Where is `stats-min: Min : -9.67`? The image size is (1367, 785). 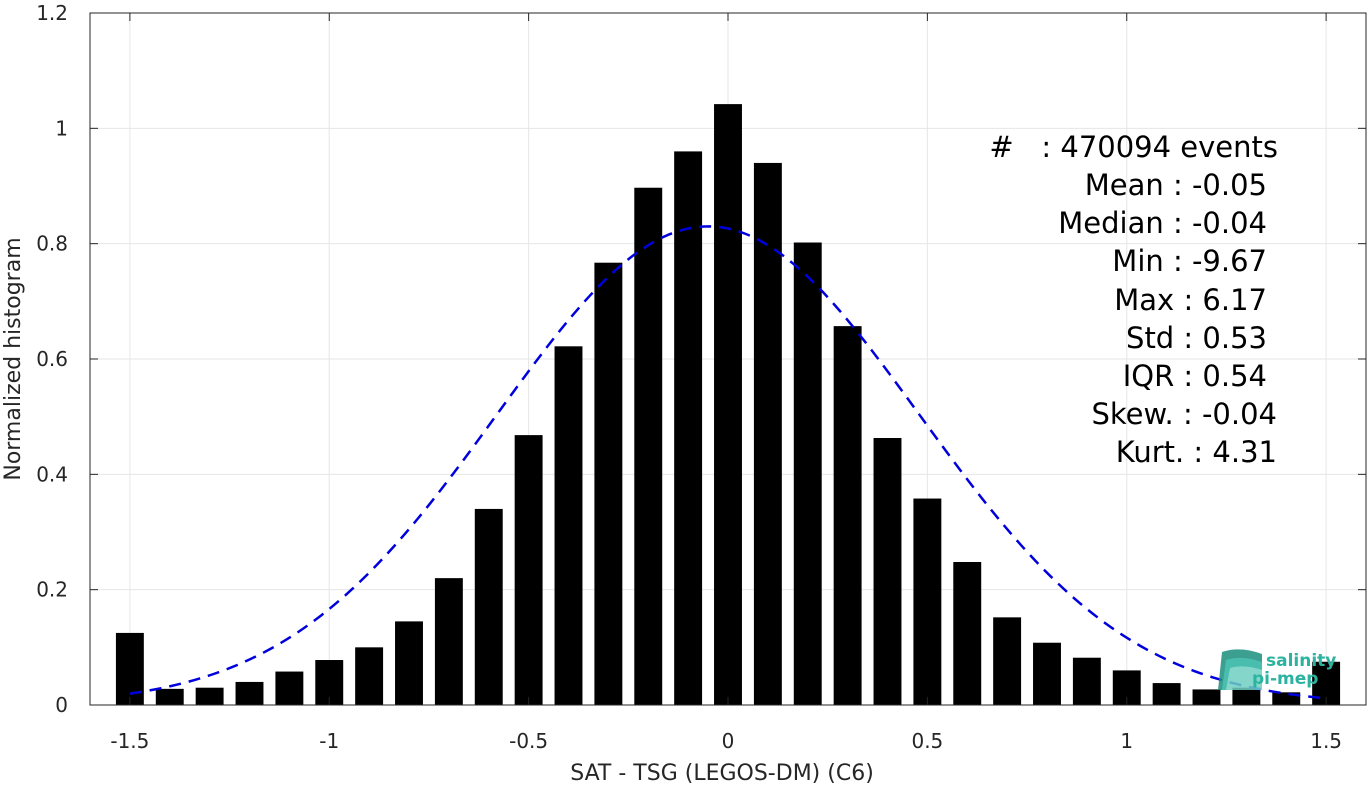 stats-min: Min : -9.67 is located at coordinates (1189, 261).